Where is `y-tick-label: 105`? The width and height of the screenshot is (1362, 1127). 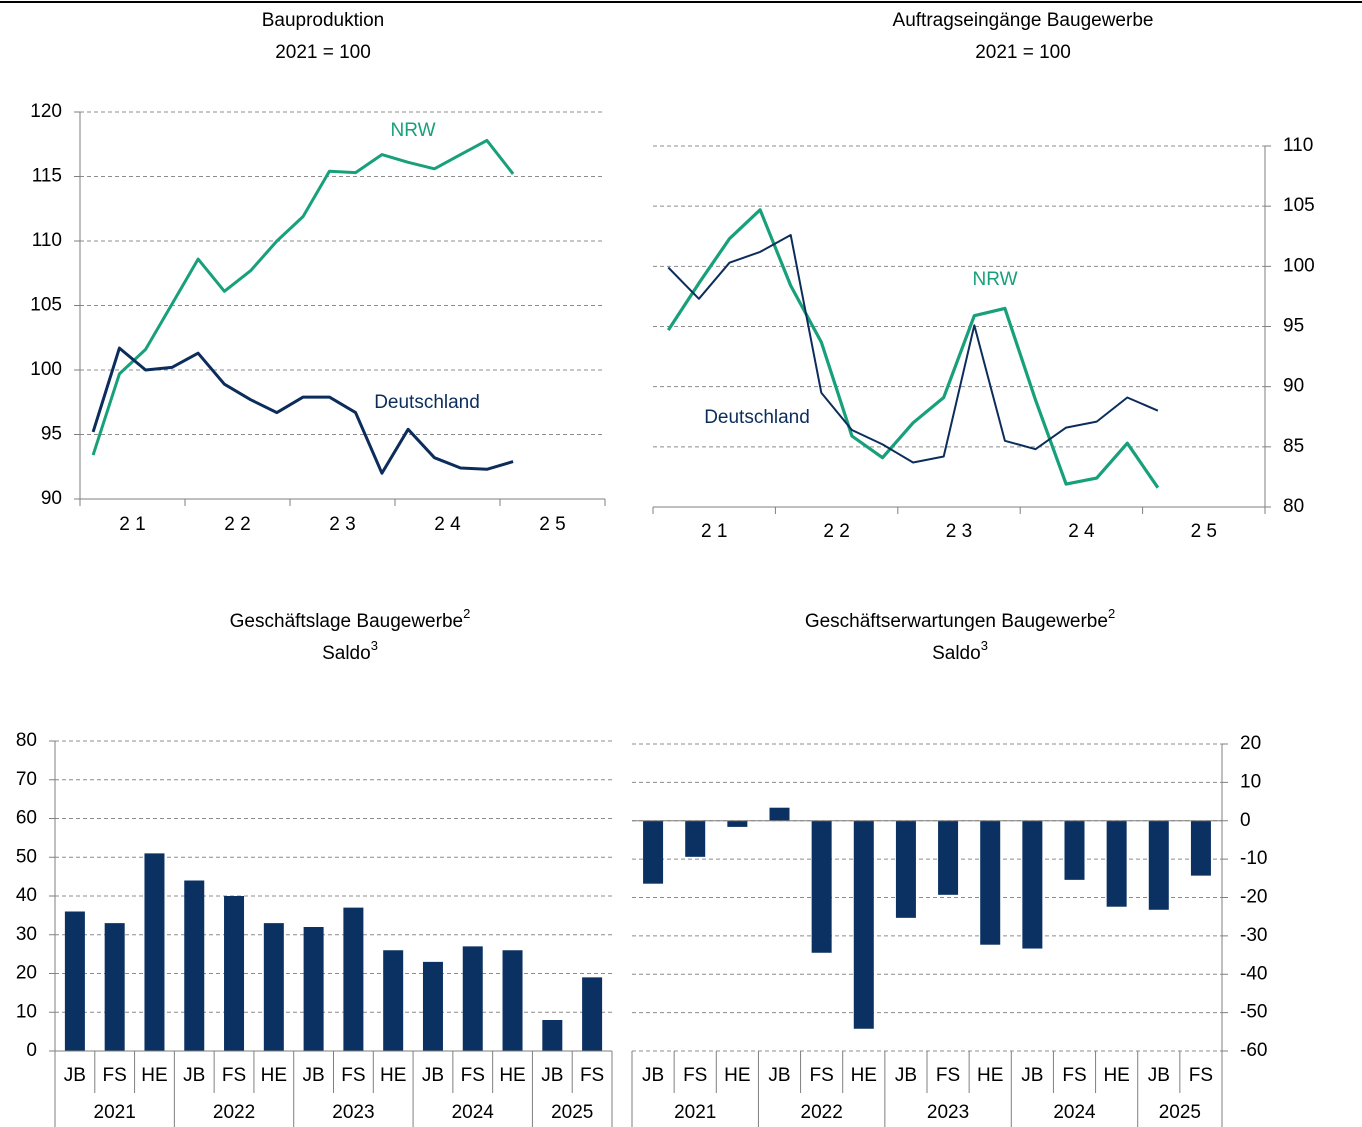 y-tick-label: 105 is located at coordinates (46, 305).